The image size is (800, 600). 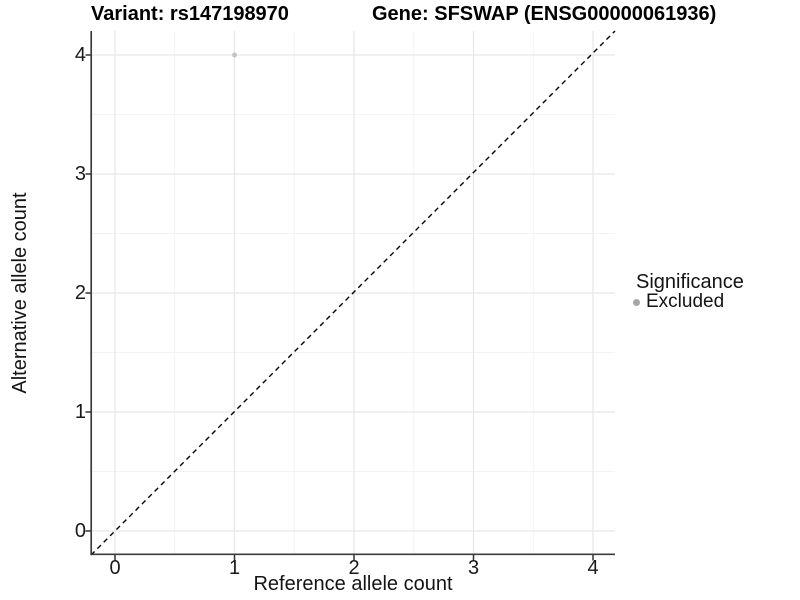 I want to click on x-axis-ticks, so click(x=354, y=558).